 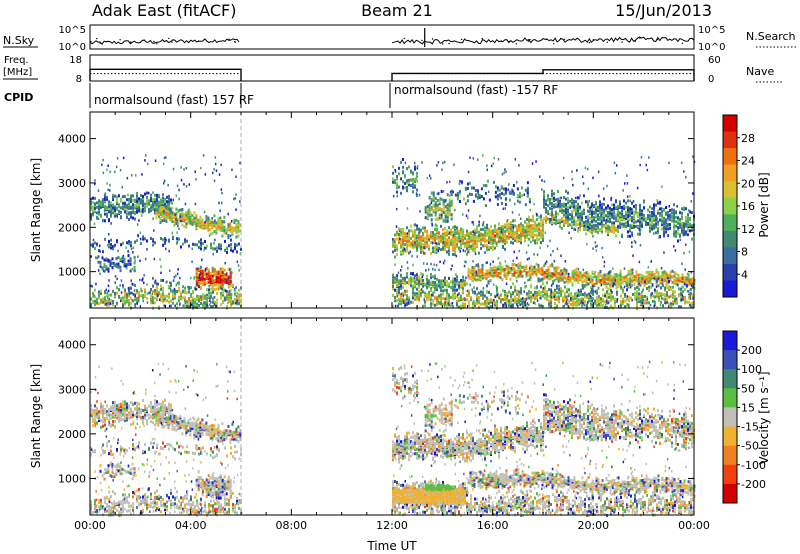 What do you see at coordinates (75, 60) in the screenshot?
I see `freq-tick-top: 18` at bounding box center [75, 60].